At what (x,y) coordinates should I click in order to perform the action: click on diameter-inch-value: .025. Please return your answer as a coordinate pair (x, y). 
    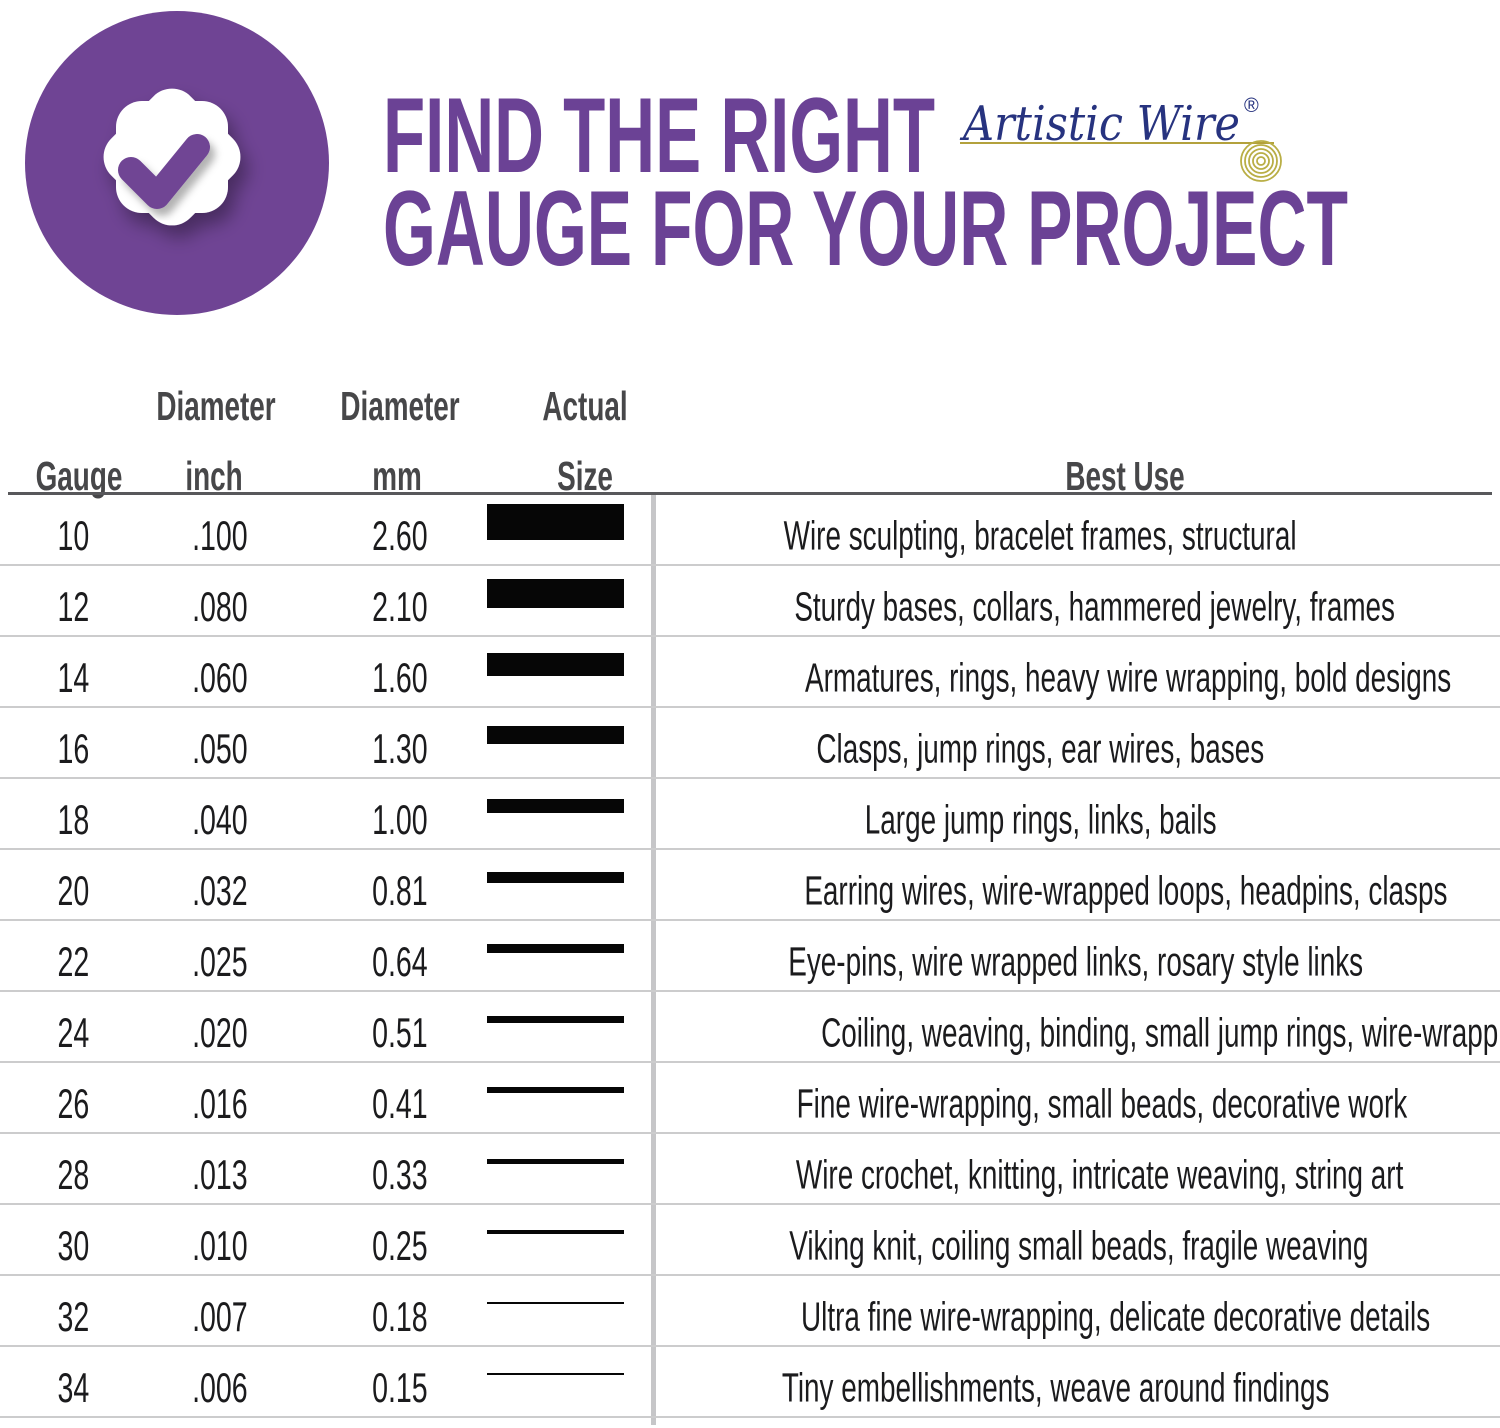
    Looking at the image, I should click on (220, 961).